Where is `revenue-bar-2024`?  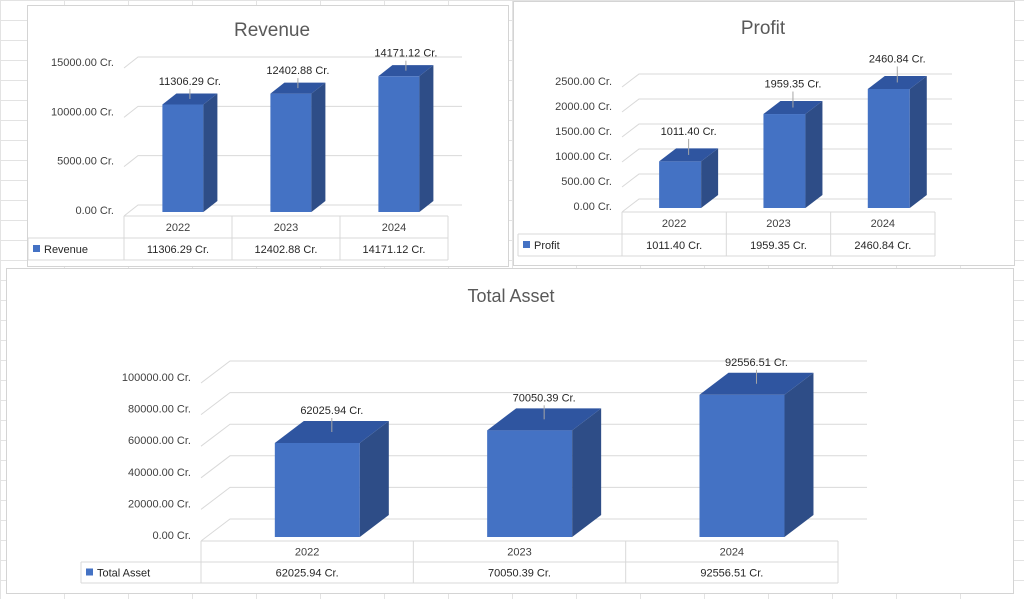
revenue-bar-2024 is located at coordinates (399, 144).